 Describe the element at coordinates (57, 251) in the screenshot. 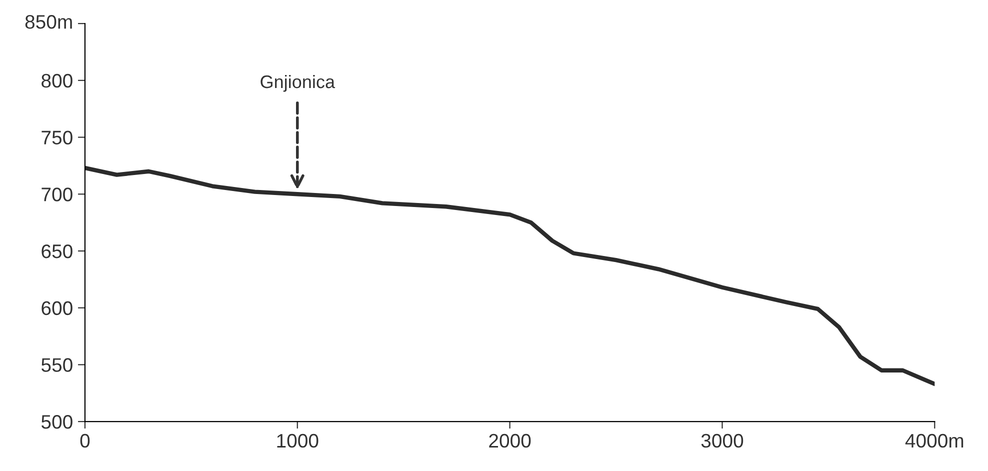

I see `y-tick-label: 650` at that location.